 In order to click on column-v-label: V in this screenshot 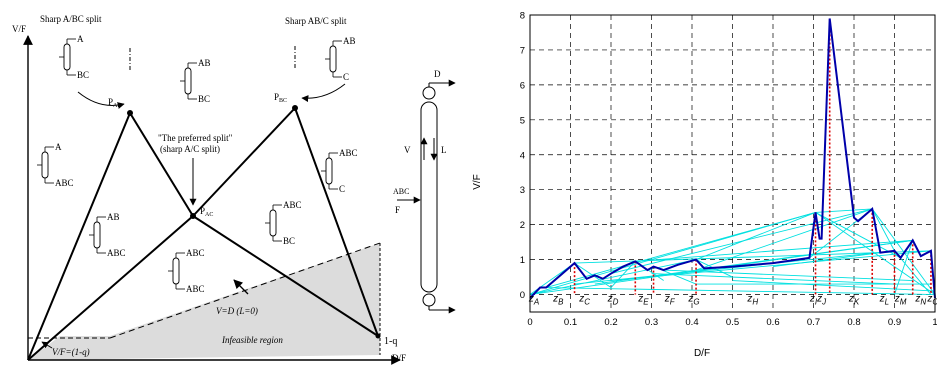, I will do `click(407, 150)`.